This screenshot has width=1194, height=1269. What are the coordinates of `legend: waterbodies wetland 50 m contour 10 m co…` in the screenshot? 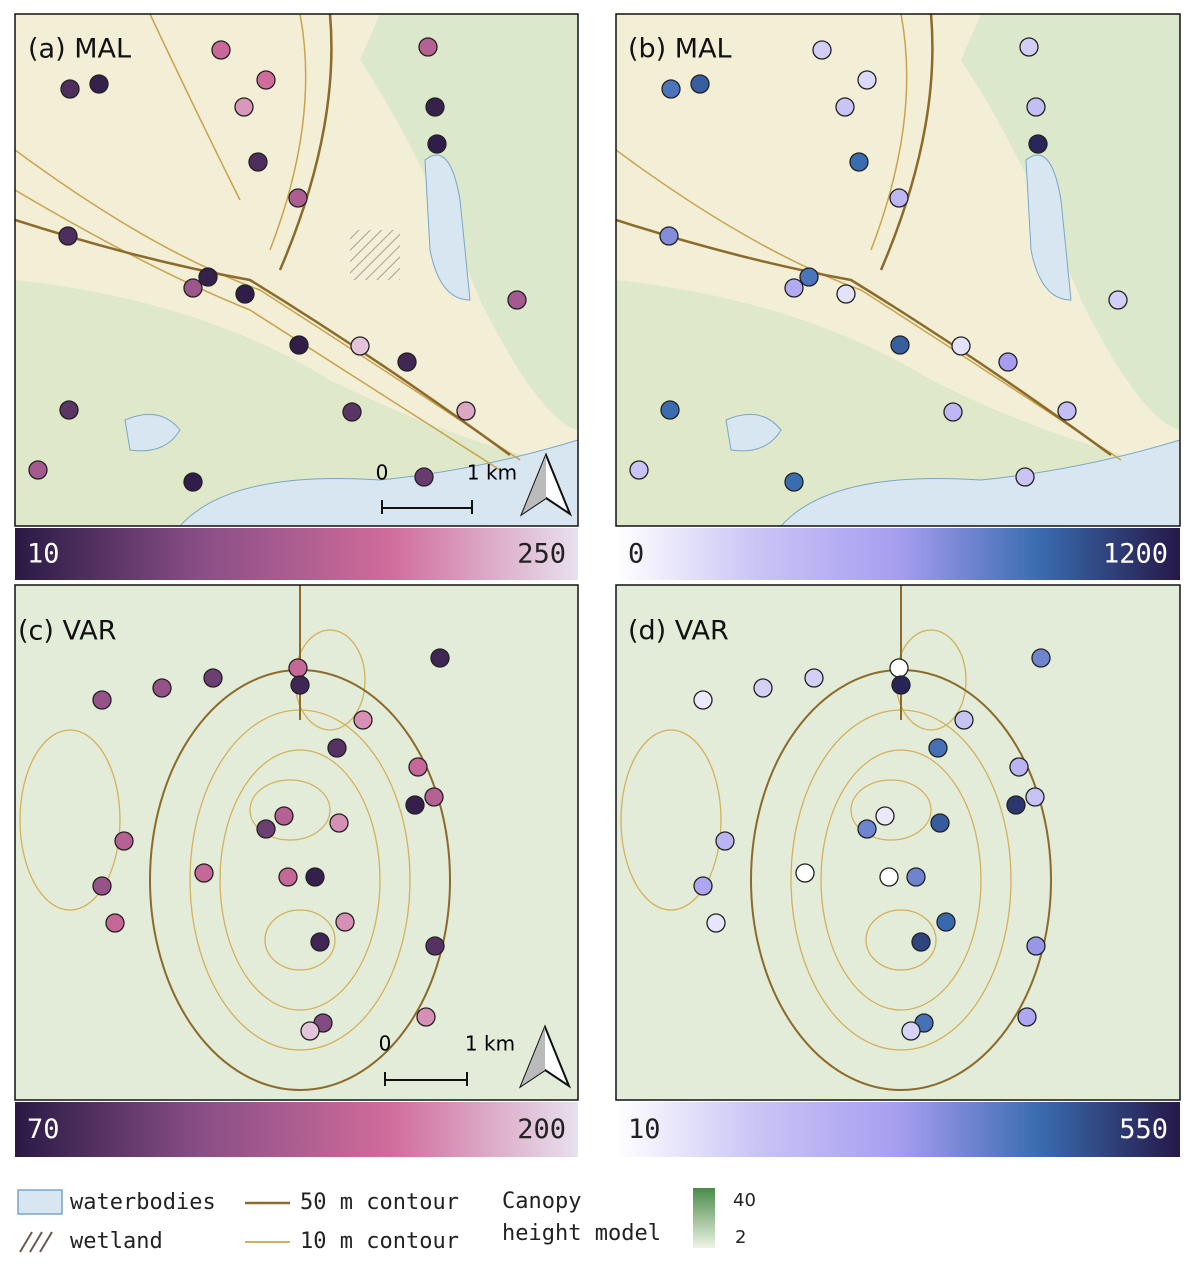 It's located at (386, 1221).